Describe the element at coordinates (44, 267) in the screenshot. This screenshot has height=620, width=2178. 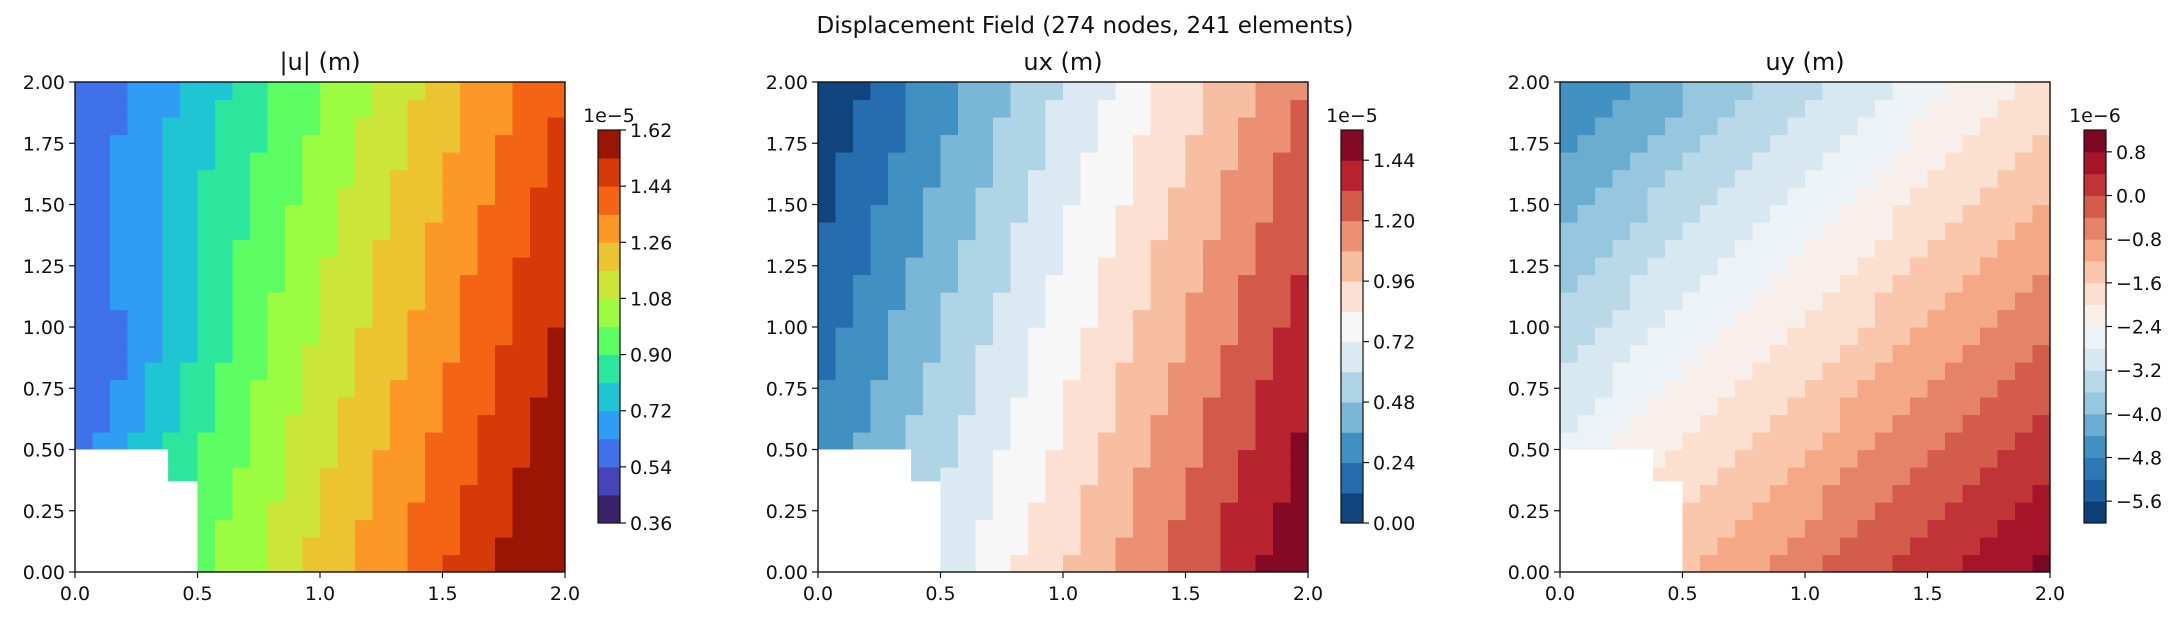
I see `y-tick-label: 1.25` at that location.